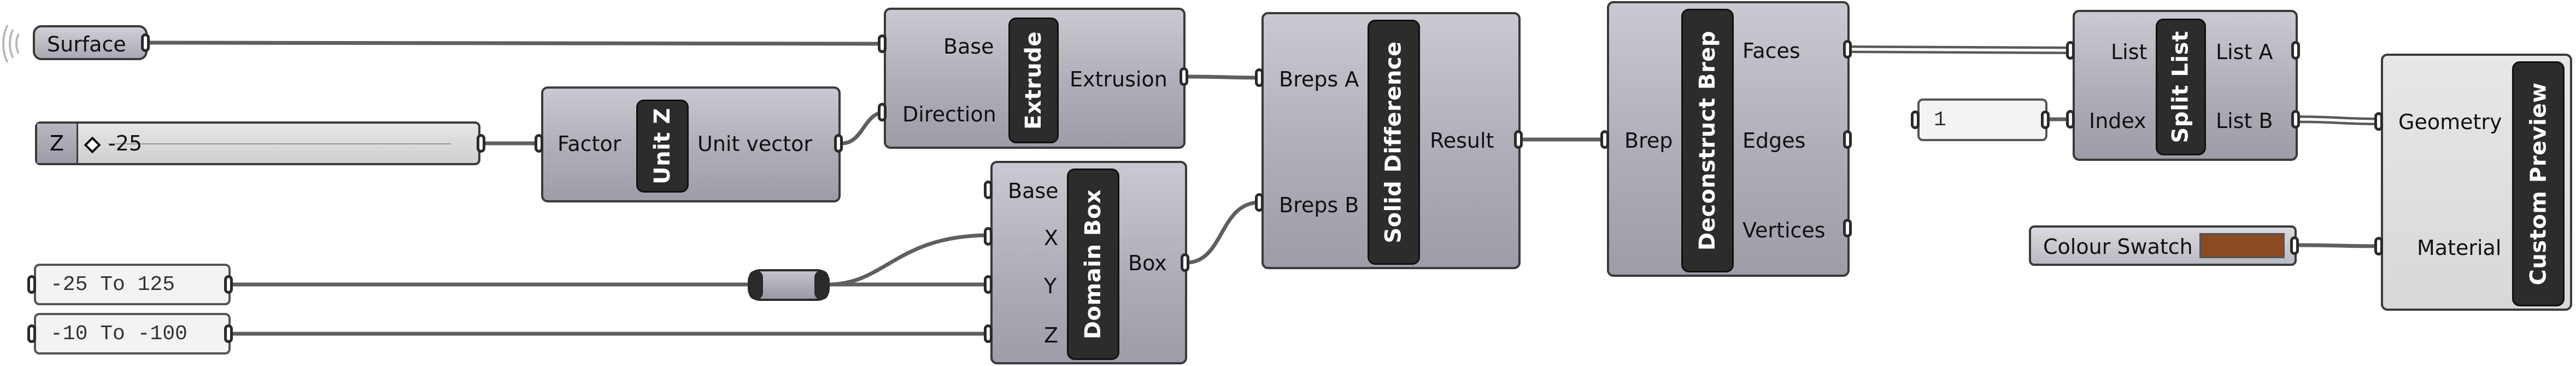 This screenshot has width=2576, height=366. What do you see at coordinates (691, 144) in the screenshot?
I see `unit-z-component: Factor Unit Z Unit vector` at bounding box center [691, 144].